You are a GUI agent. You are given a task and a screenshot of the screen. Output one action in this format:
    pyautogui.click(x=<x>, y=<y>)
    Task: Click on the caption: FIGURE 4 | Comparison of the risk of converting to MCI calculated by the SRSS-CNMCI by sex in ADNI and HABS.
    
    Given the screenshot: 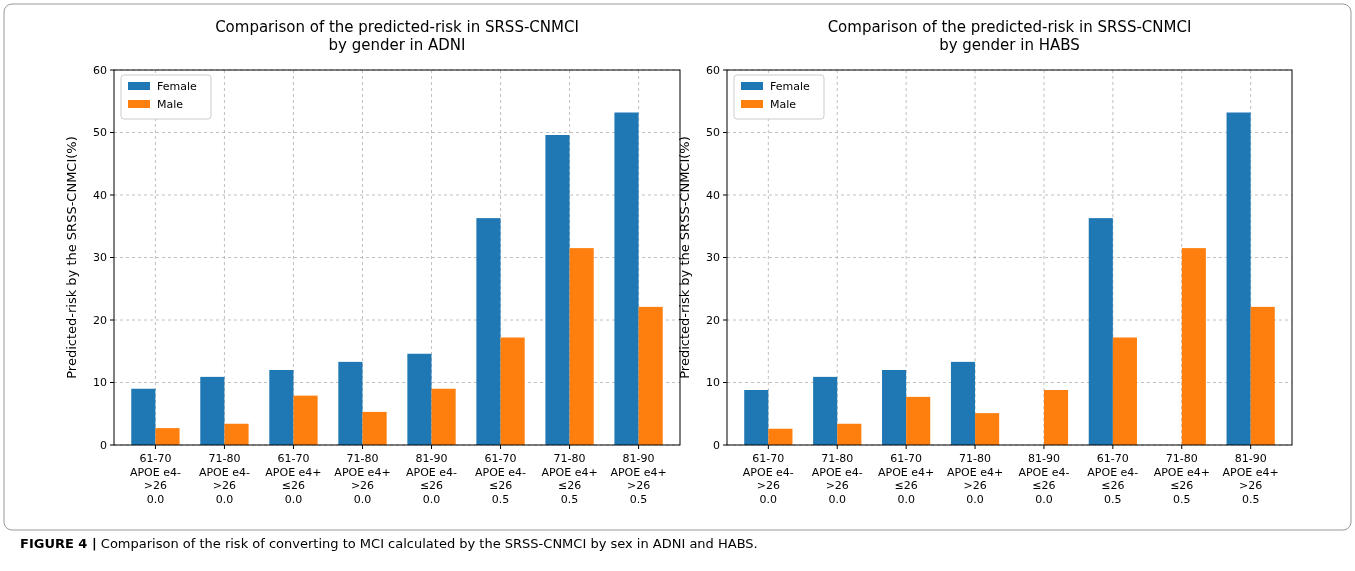 What is the action you would take?
    pyautogui.click(x=389, y=543)
    